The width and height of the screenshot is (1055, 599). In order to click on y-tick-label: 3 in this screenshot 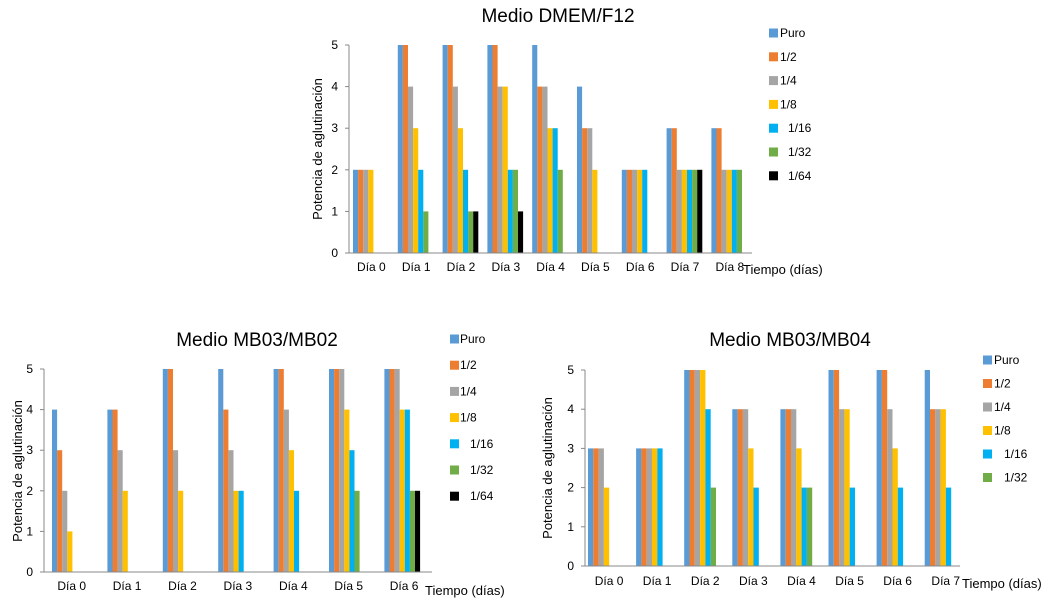, I will do `click(29, 450)`.